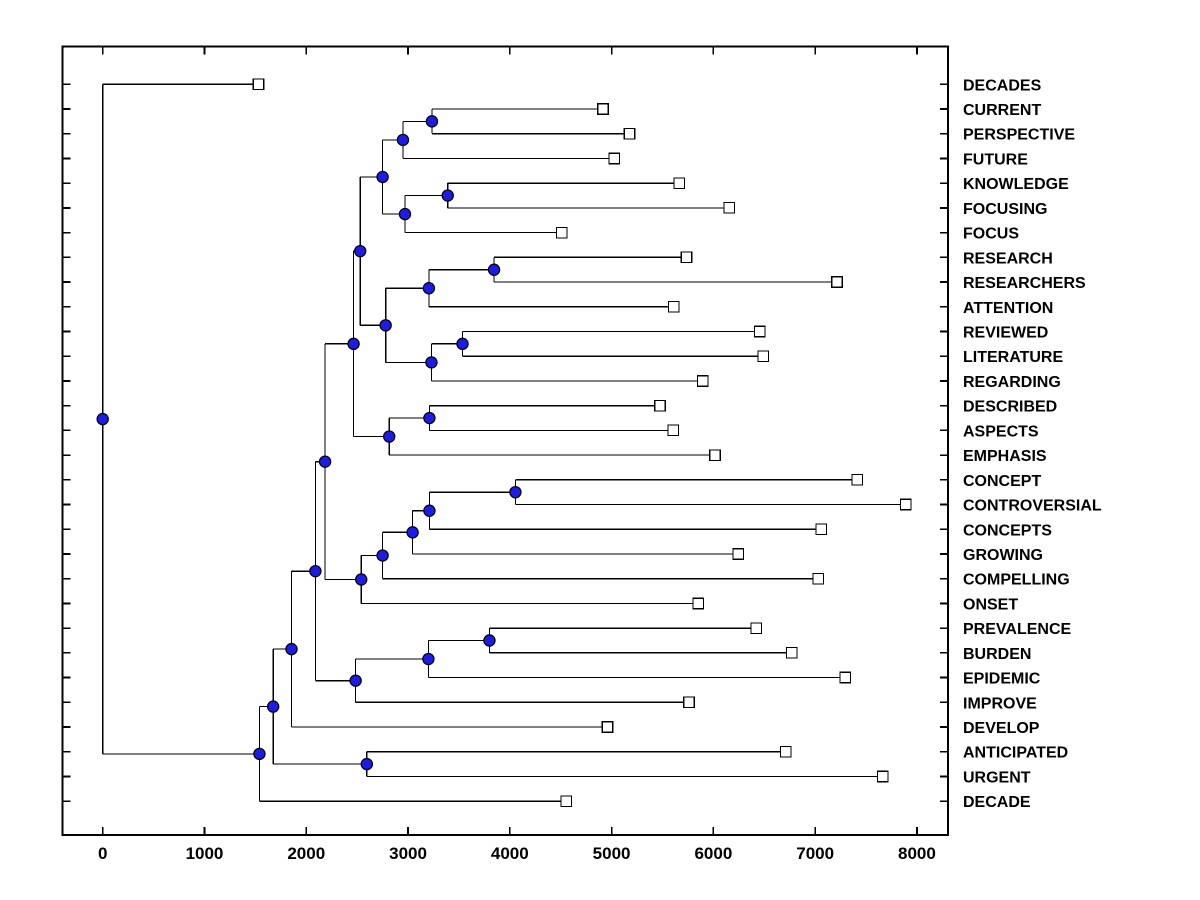  Describe the element at coordinates (102, 853) in the screenshot. I see `x-tick-label: 0` at that location.